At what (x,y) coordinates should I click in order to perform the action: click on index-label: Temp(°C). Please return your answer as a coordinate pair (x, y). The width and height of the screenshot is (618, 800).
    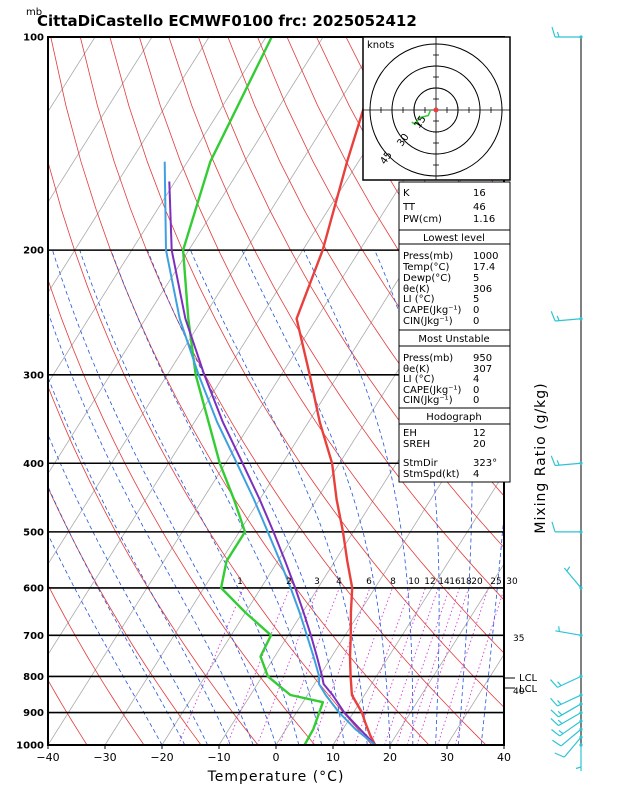
    Looking at the image, I should click on (426, 267).